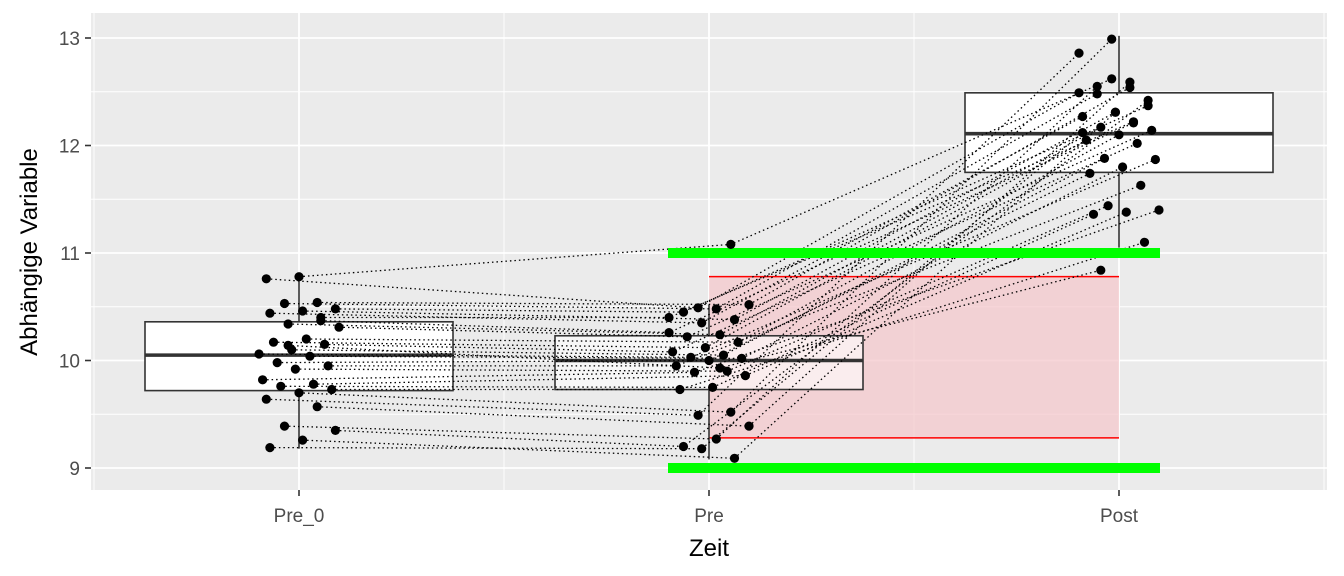  I want to click on y-axis-title: Abhängige Variable, so click(29, 252).